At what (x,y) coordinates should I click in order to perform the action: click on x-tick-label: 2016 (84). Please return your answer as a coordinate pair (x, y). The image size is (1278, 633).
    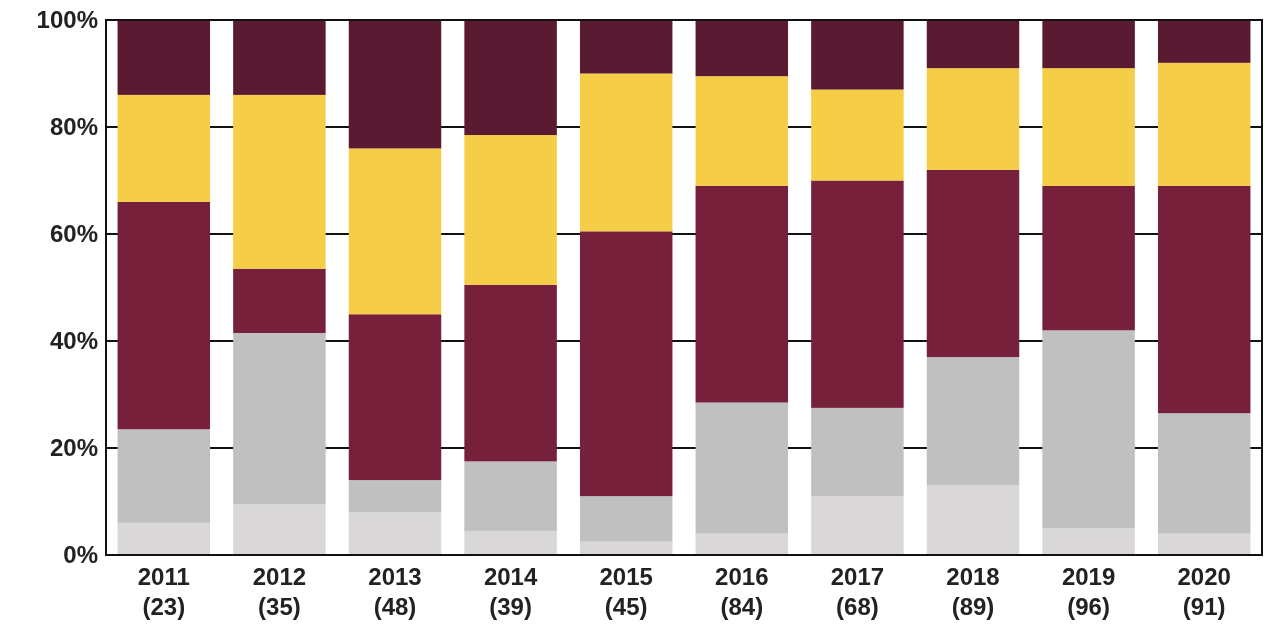
    Looking at the image, I should click on (742, 591).